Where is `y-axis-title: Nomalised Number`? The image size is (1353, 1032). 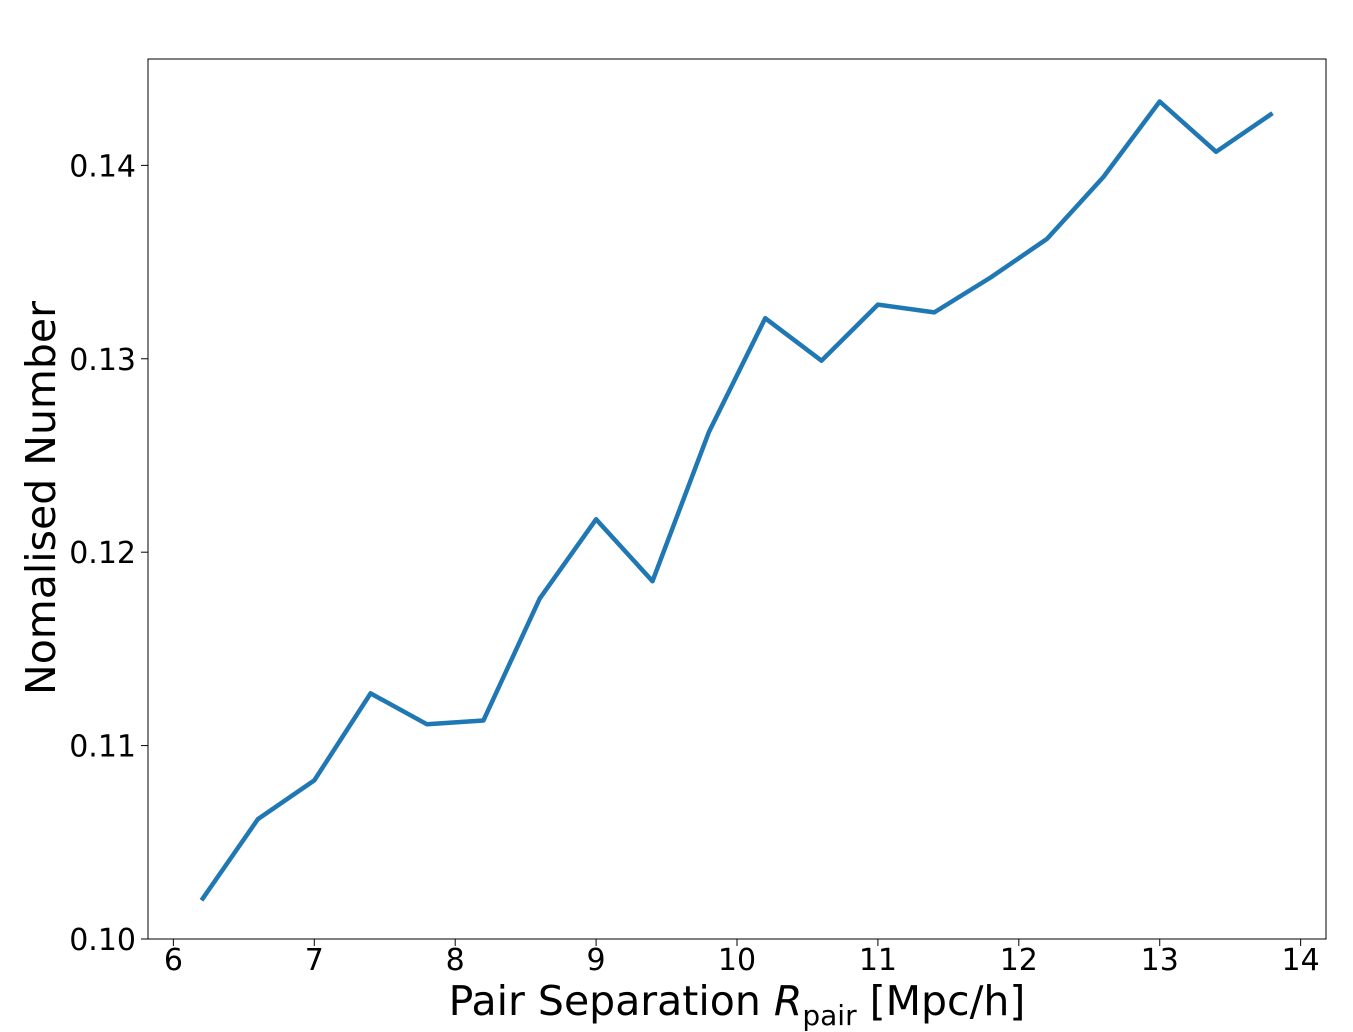 y-axis-title: Nomalised Number is located at coordinates (41, 498).